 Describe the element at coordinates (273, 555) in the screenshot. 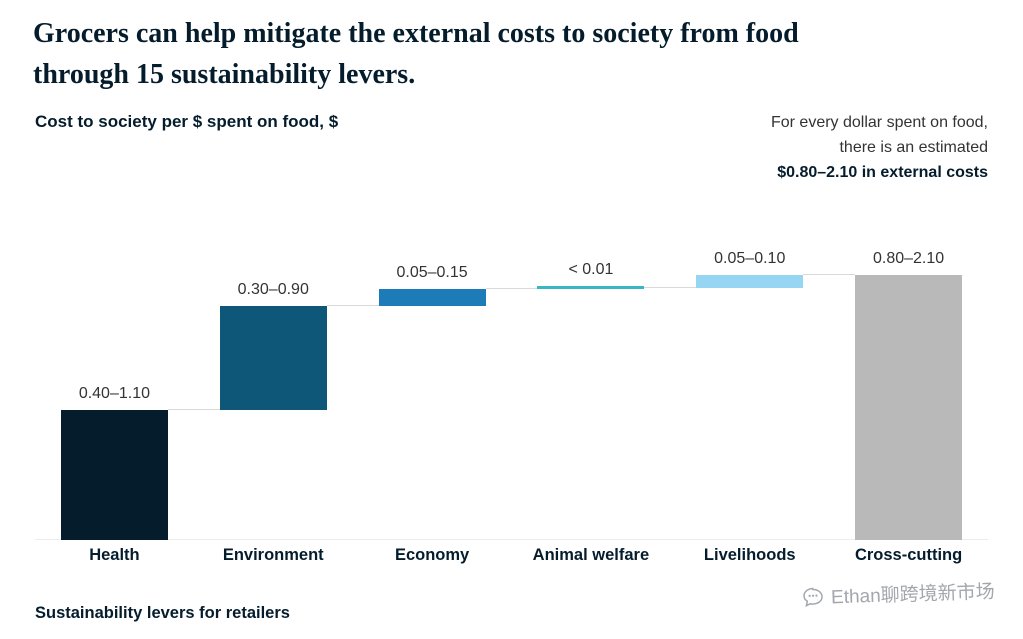

I see `category-label-environment: Environment` at that location.